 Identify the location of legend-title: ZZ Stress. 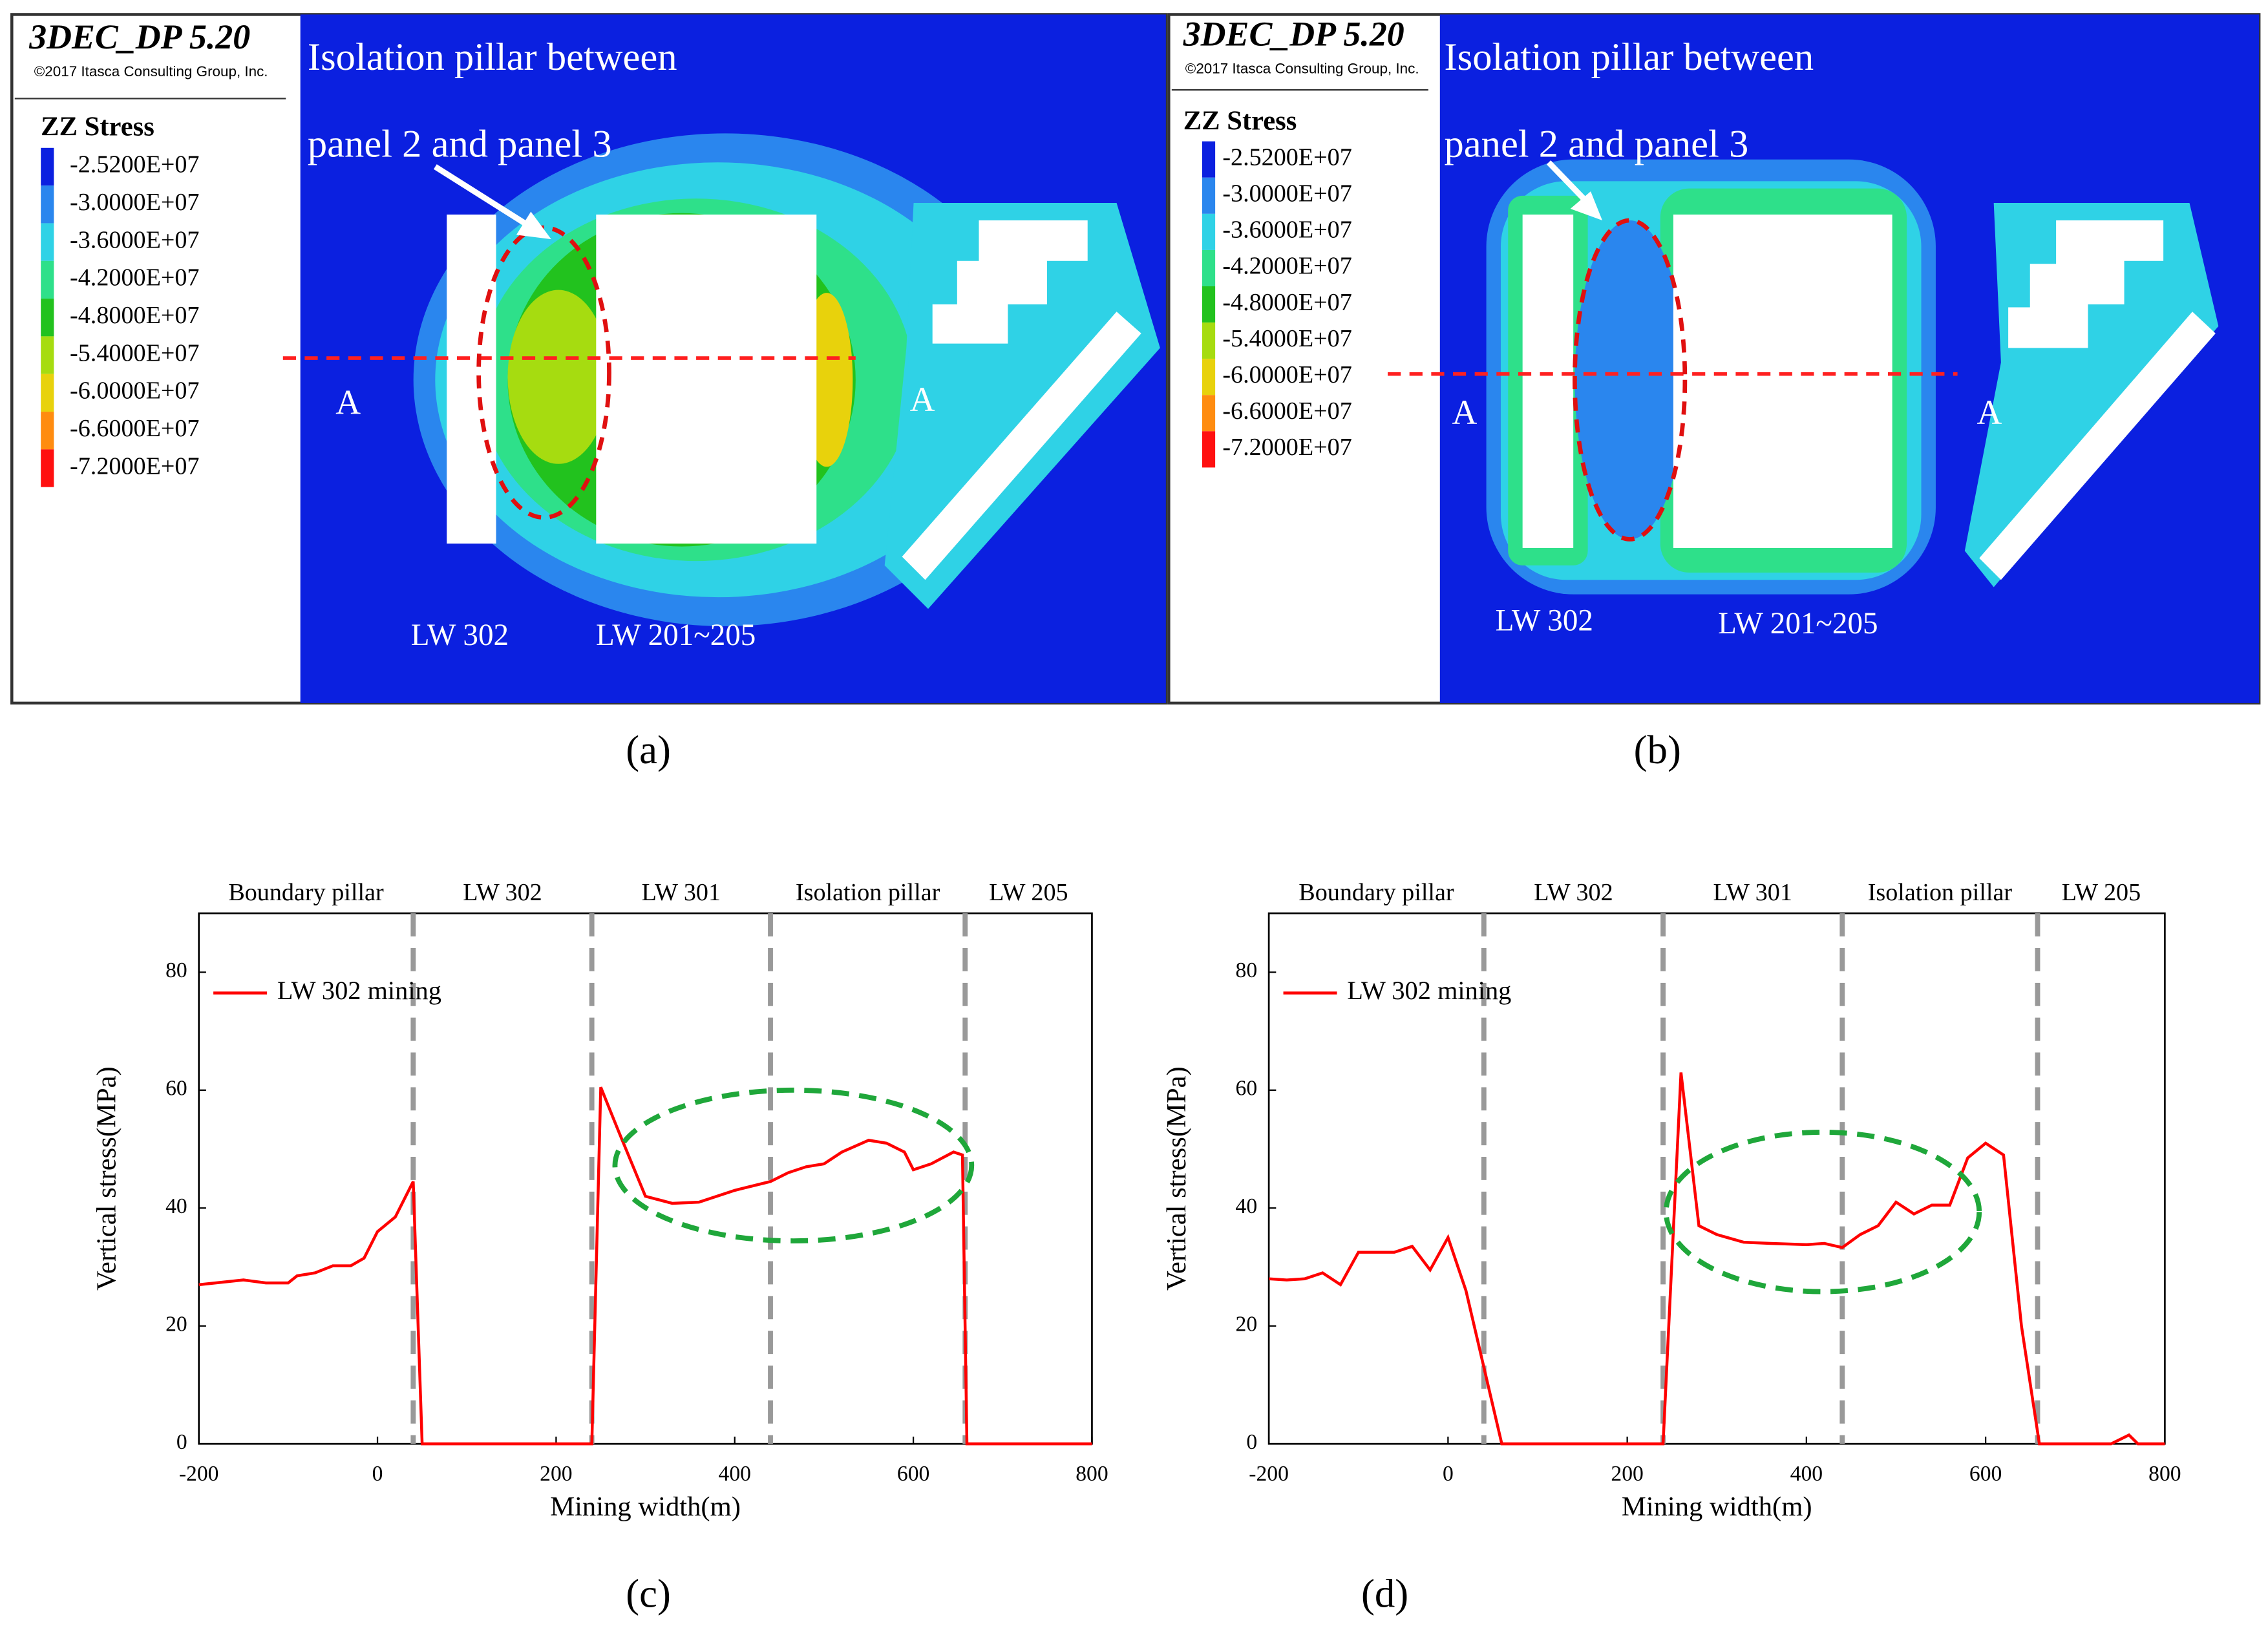
(97, 126).